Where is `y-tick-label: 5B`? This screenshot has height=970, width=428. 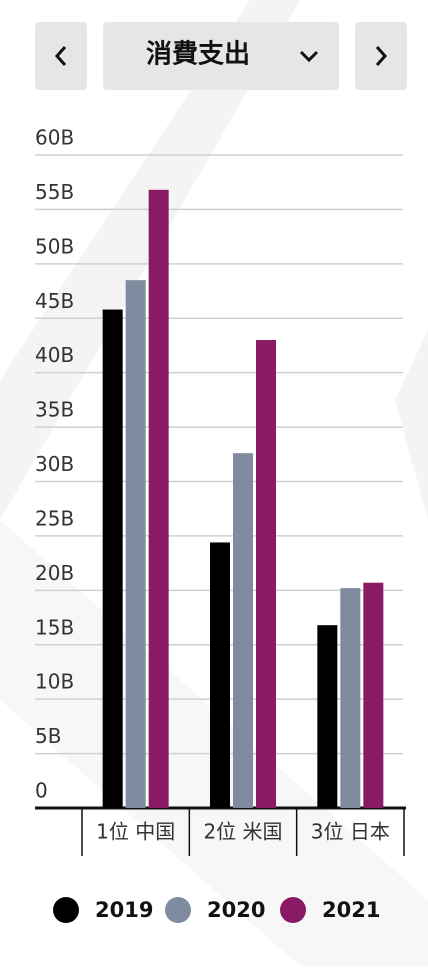
y-tick-label: 5B is located at coordinates (48, 736).